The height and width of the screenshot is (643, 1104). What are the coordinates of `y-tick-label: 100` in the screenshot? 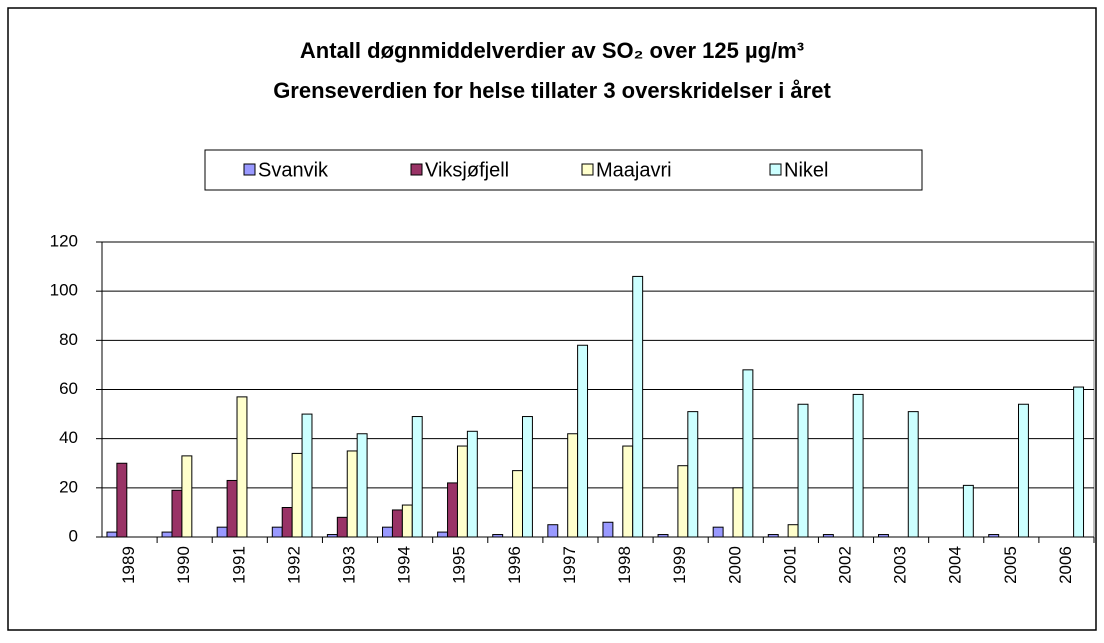 It's located at (64, 290).